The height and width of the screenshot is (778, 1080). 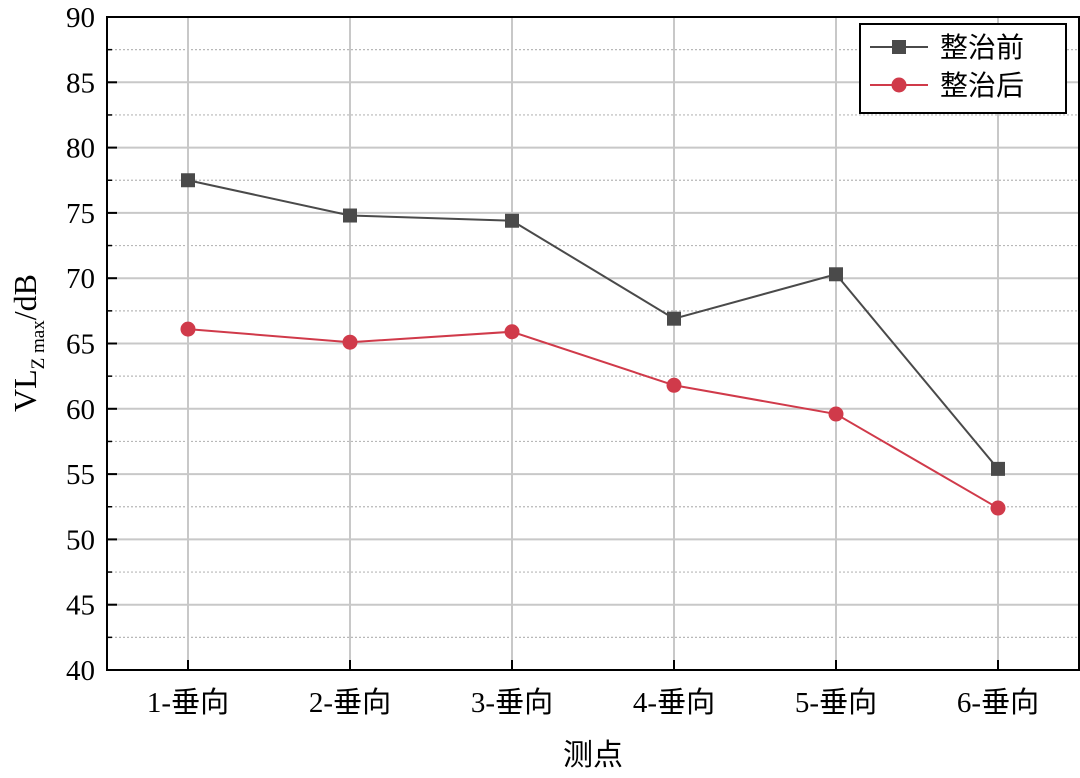 I want to click on x-tick-label: 6-垂向, so click(x=998, y=702).